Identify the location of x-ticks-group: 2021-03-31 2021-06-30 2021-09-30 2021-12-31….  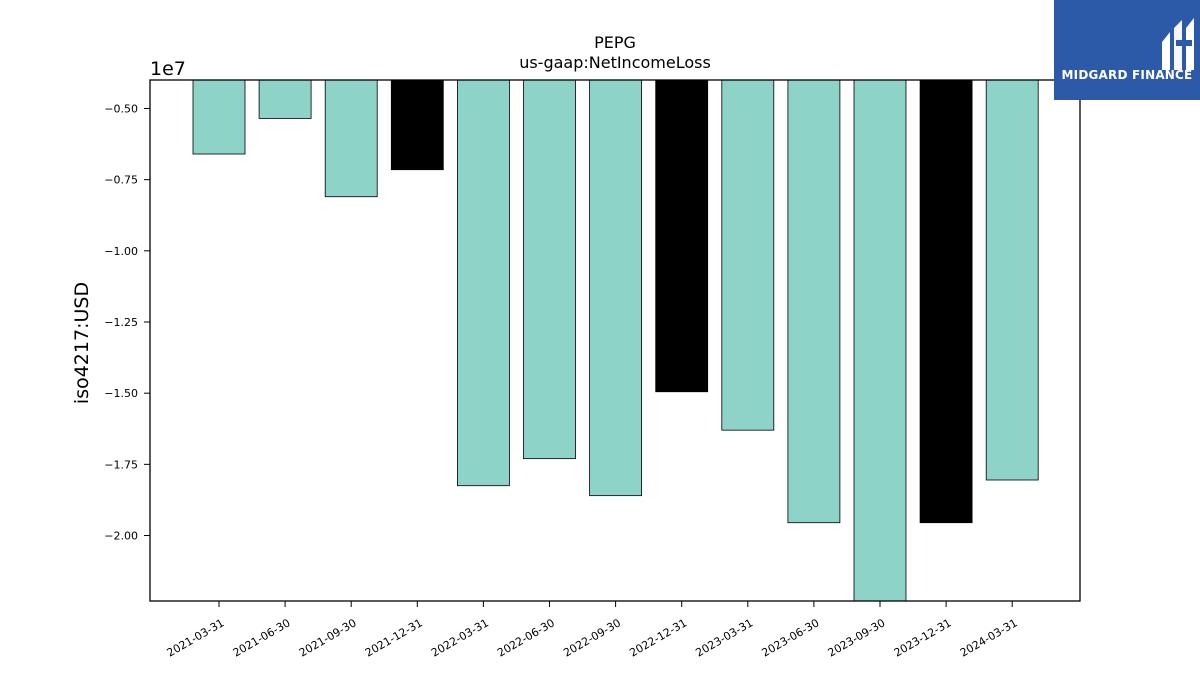
(592, 630).